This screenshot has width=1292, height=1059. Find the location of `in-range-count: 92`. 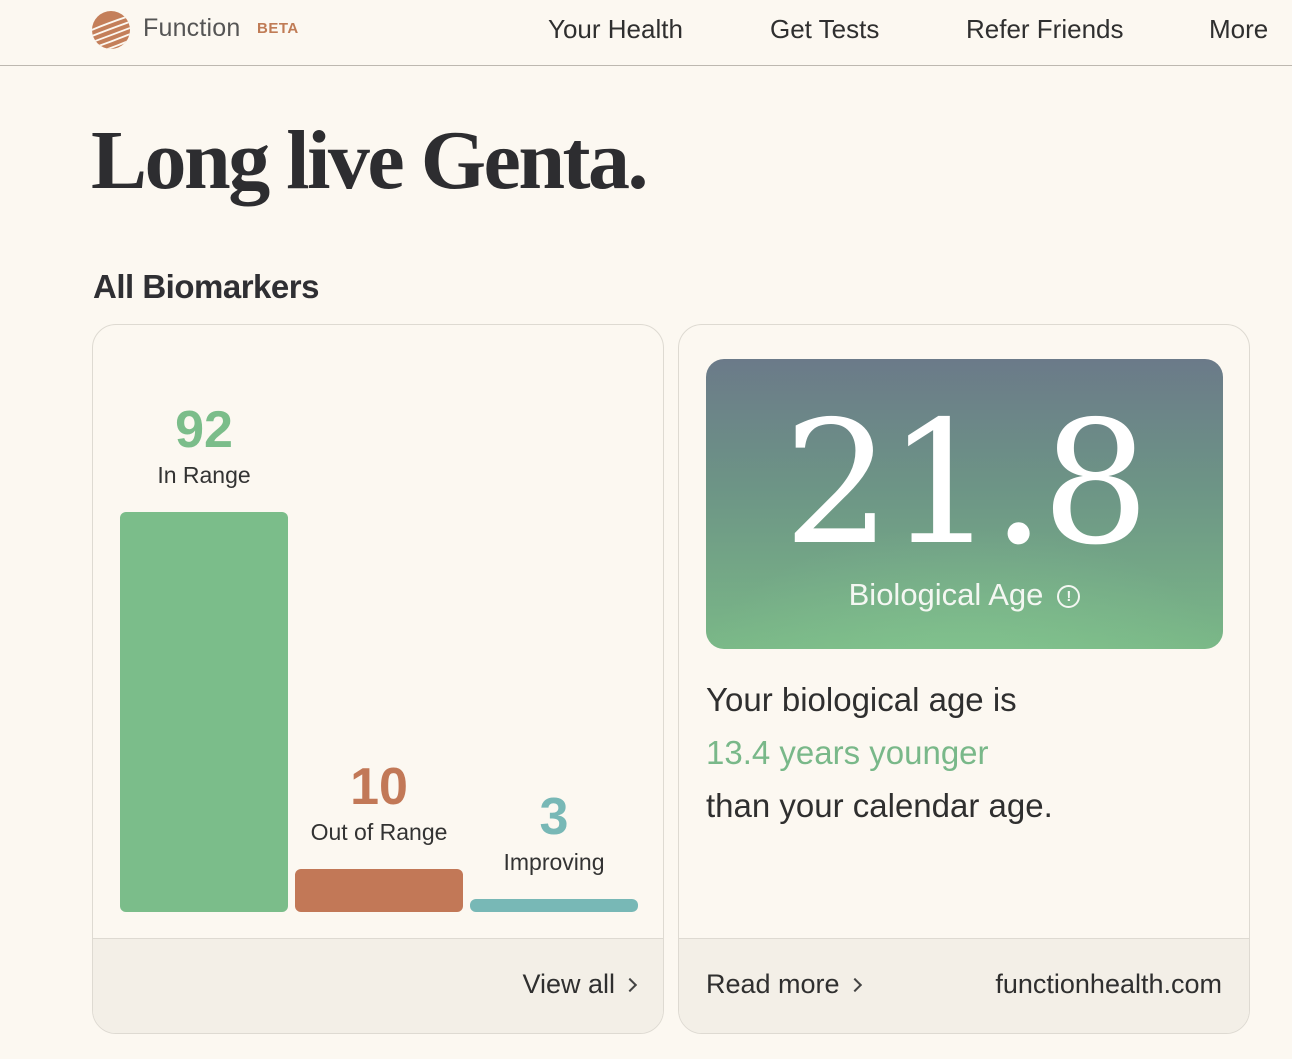

in-range-count: 92 is located at coordinates (204, 430).